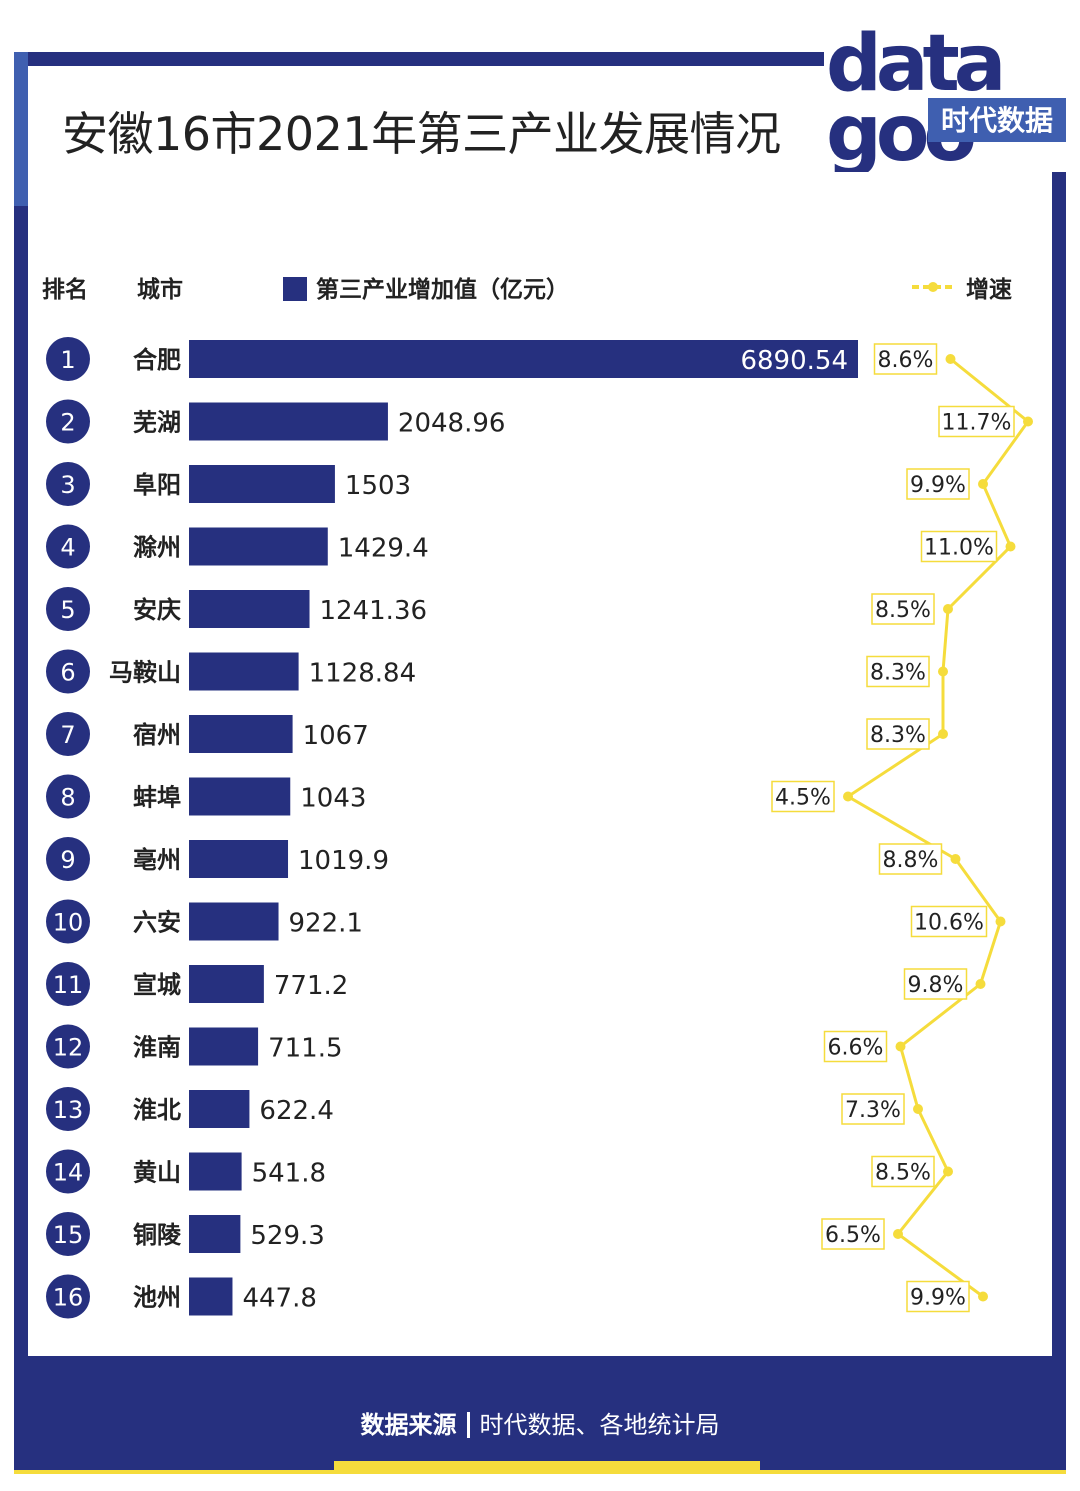  I want to click on growth-value-label: 8.6%, so click(906, 360).